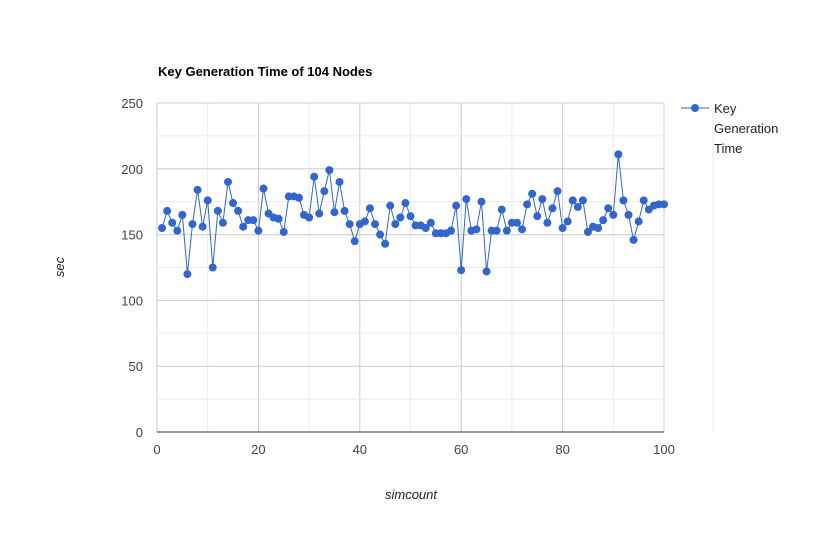  What do you see at coordinates (360, 449) in the screenshot?
I see `x-tick-label: 40` at bounding box center [360, 449].